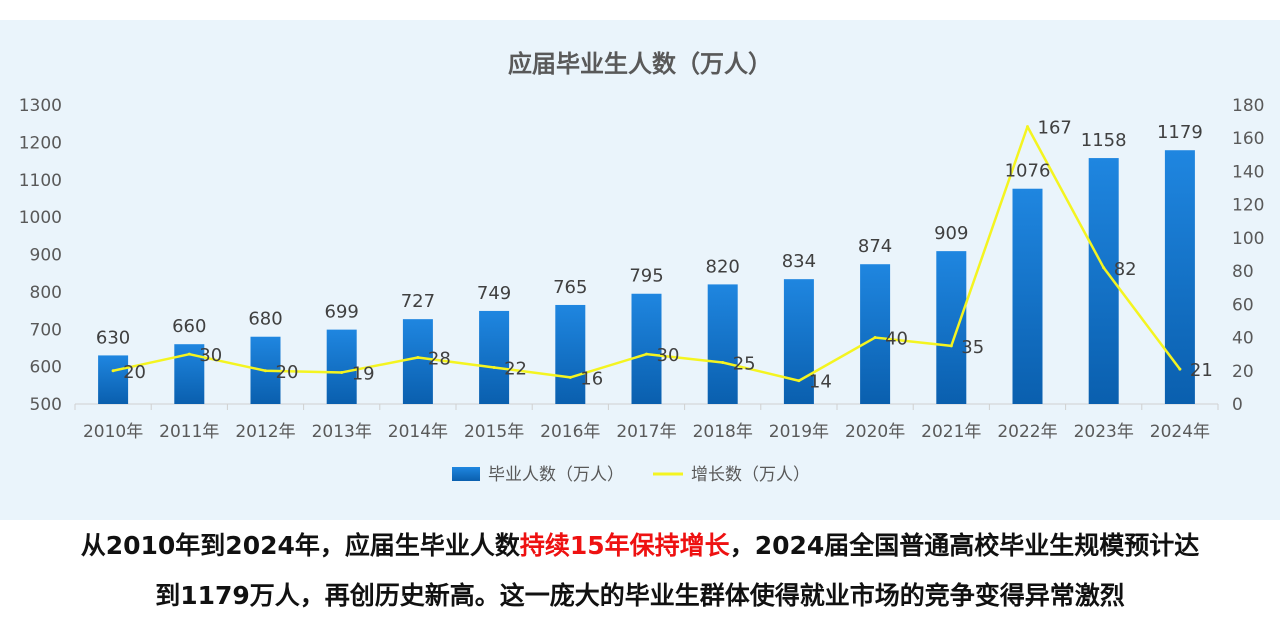 The width and height of the screenshot is (1280, 640). What do you see at coordinates (1028, 171) in the screenshot?
I see `bar-value-label: 1076` at bounding box center [1028, 171].